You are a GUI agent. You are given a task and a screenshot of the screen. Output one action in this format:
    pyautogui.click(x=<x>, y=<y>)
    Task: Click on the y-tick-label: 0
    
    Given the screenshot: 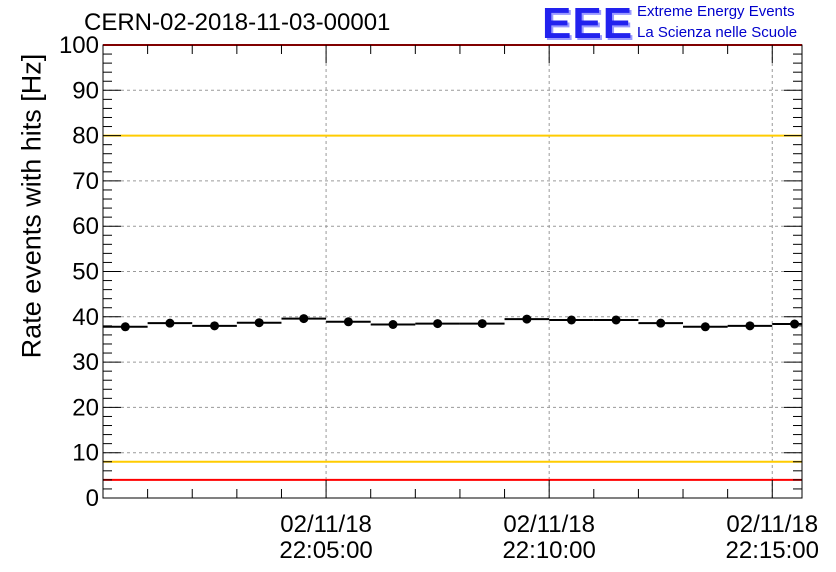 What is the action you would take?
    pyautogui.click(x=92, y=498)
    